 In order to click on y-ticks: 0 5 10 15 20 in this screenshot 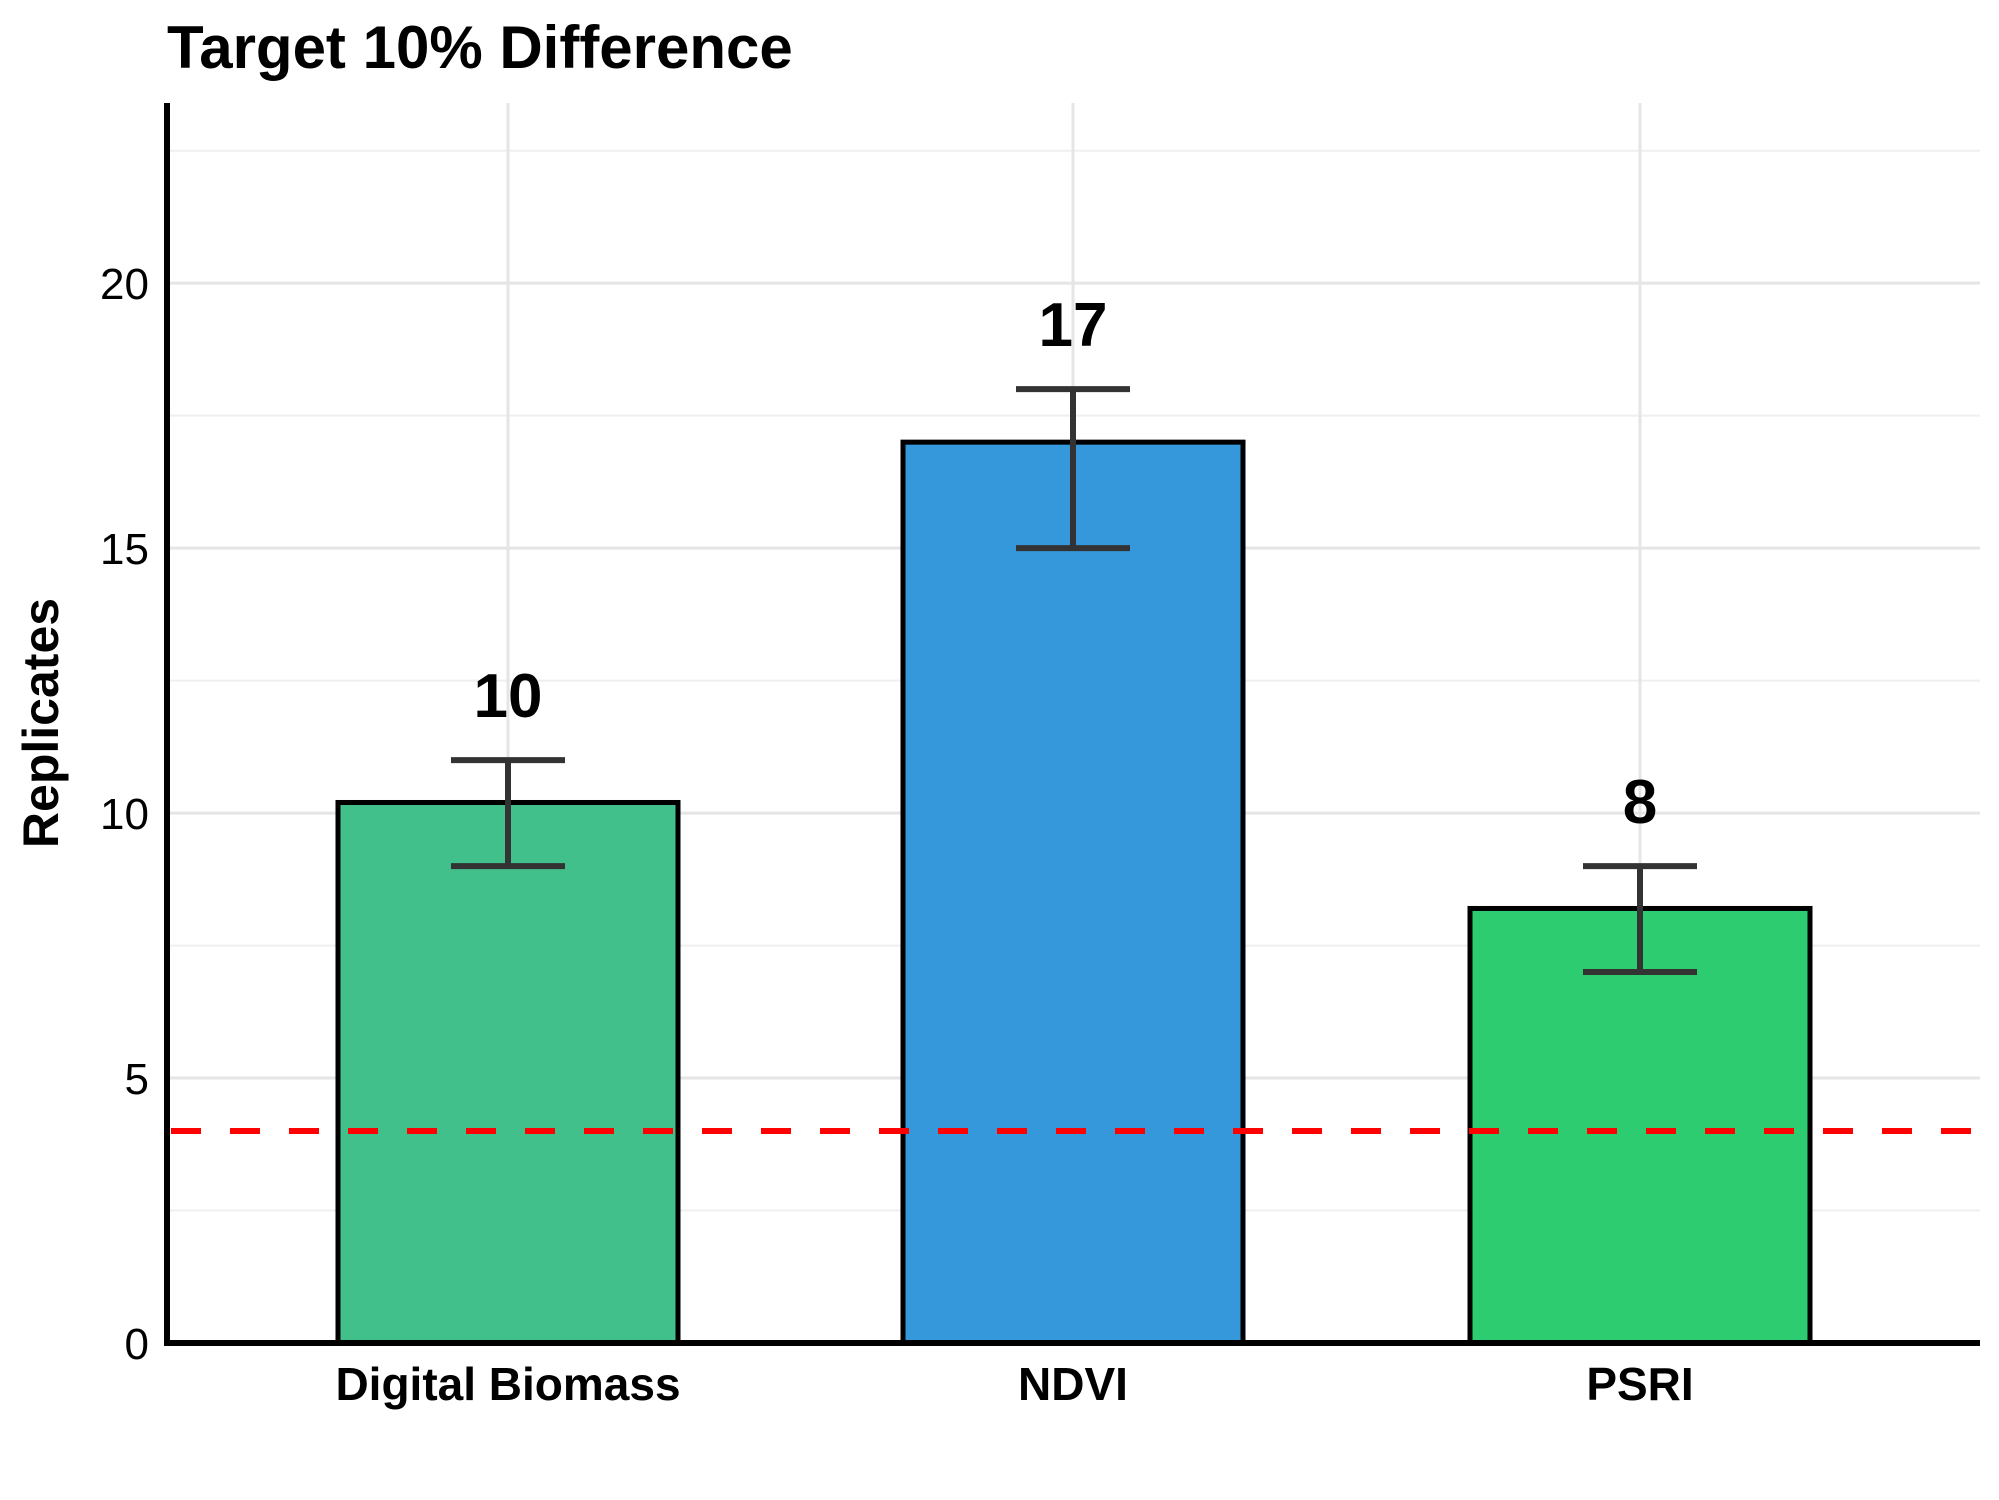, I will do `click(124, 814)`.